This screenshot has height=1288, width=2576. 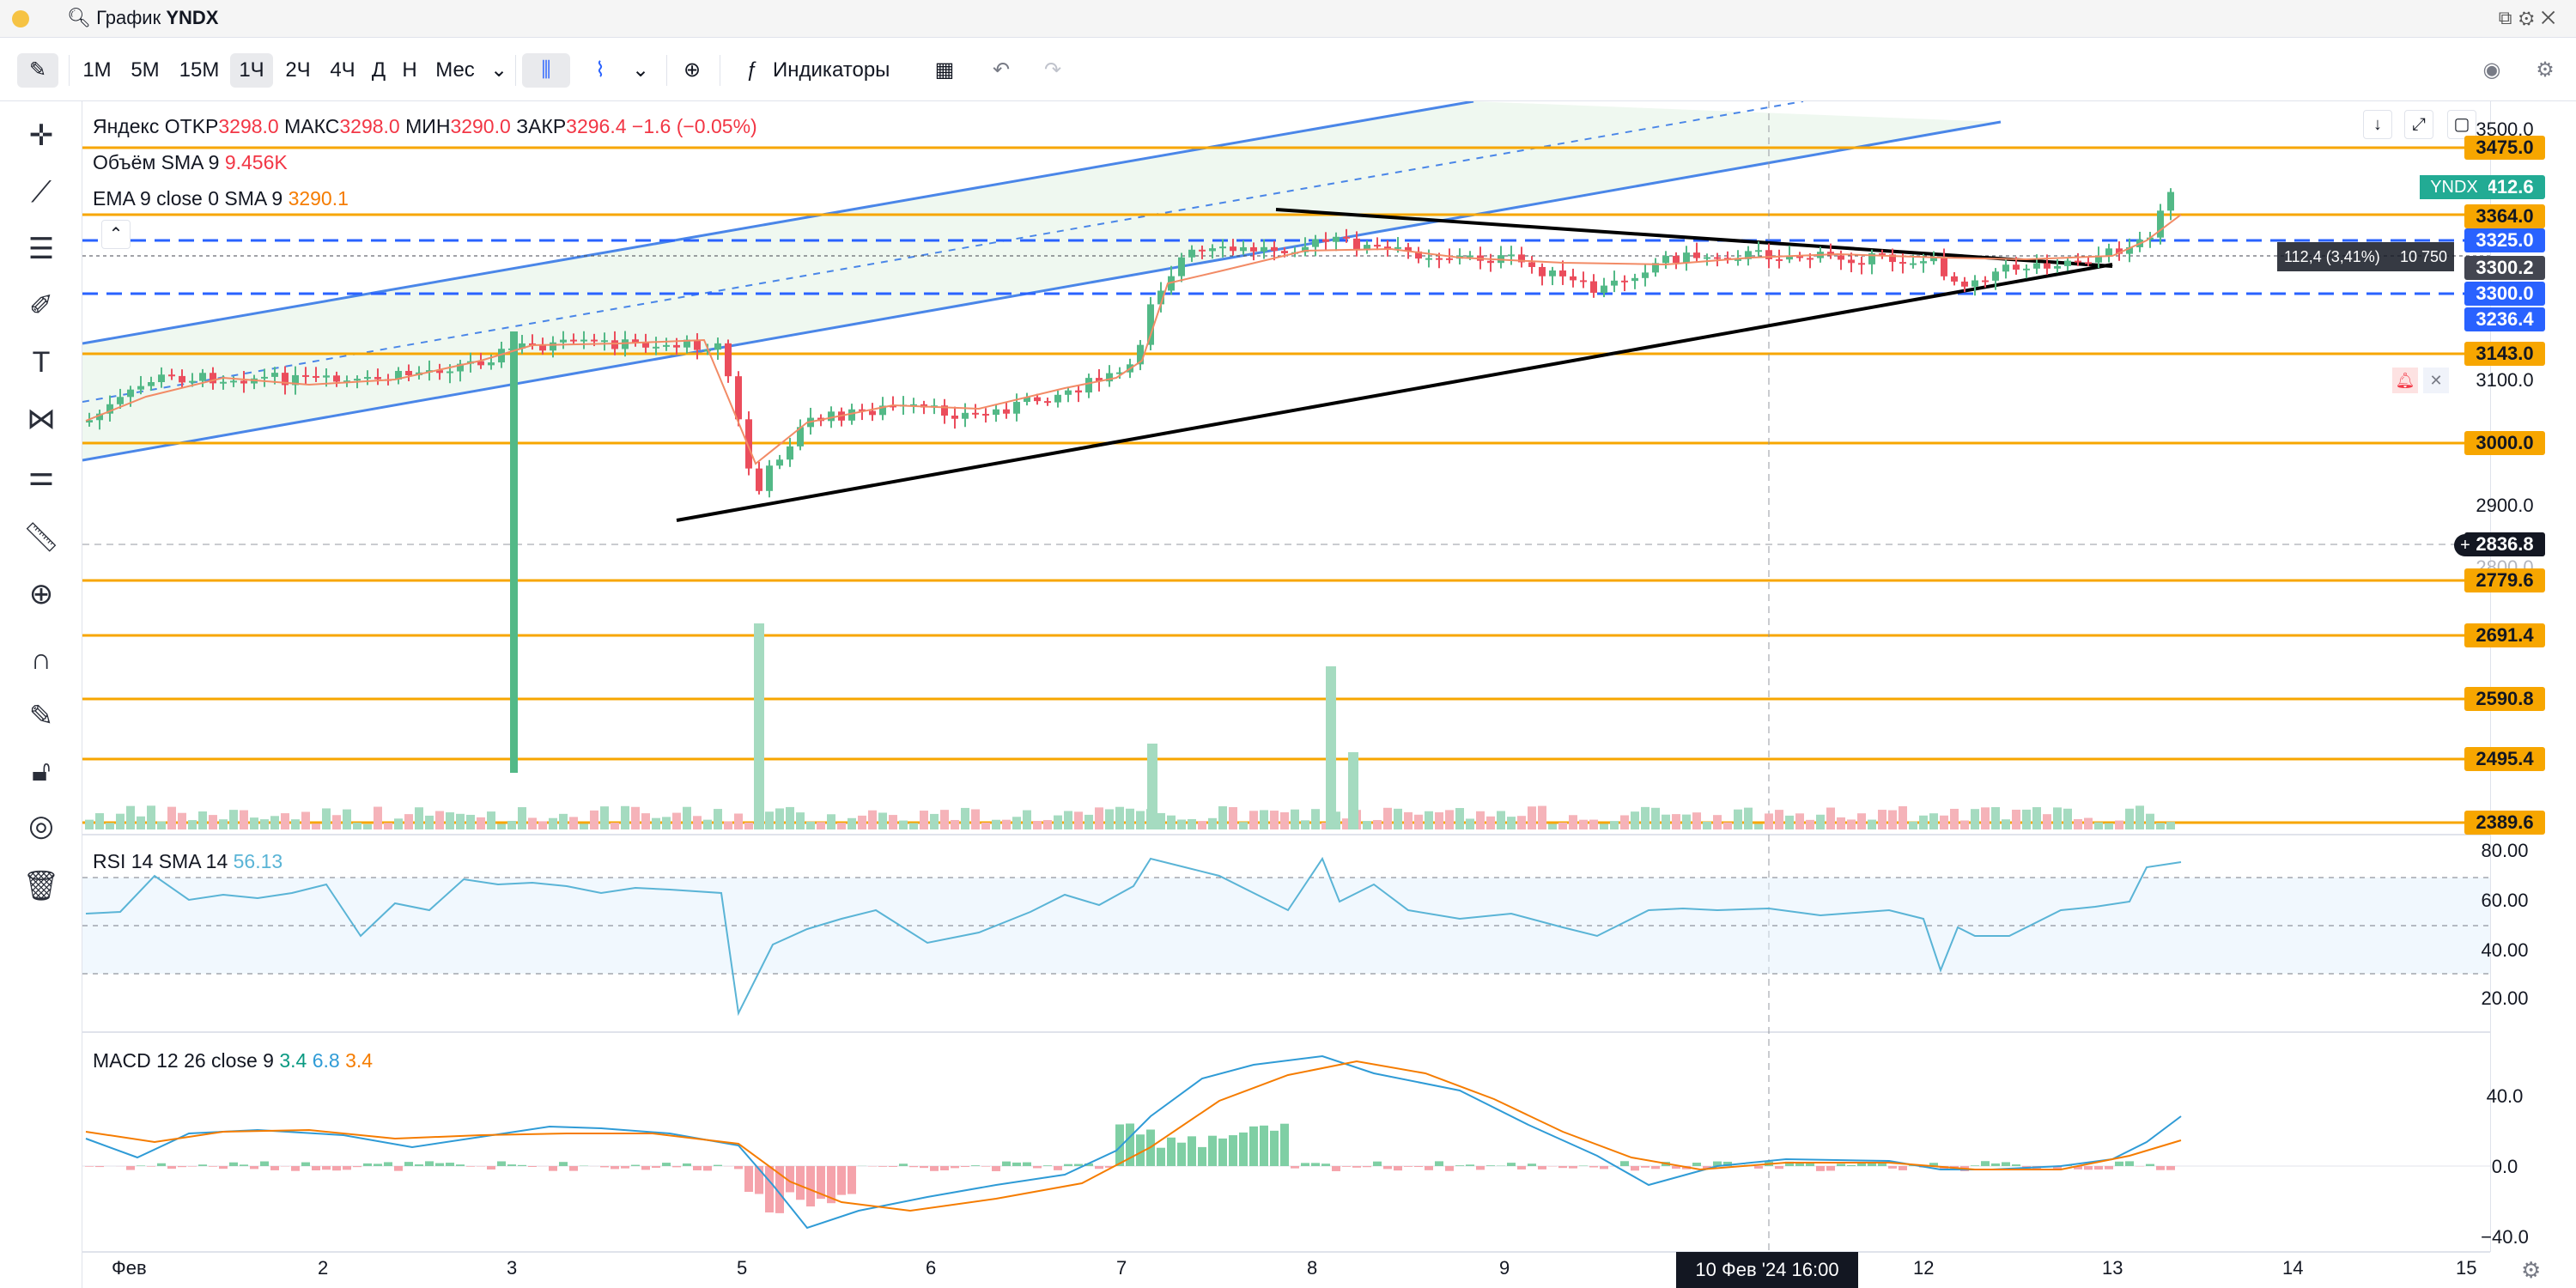 I want to click on ema-legend: EMA 9 close 0 SMA 9 3290.1, so click(x=221, y=198).